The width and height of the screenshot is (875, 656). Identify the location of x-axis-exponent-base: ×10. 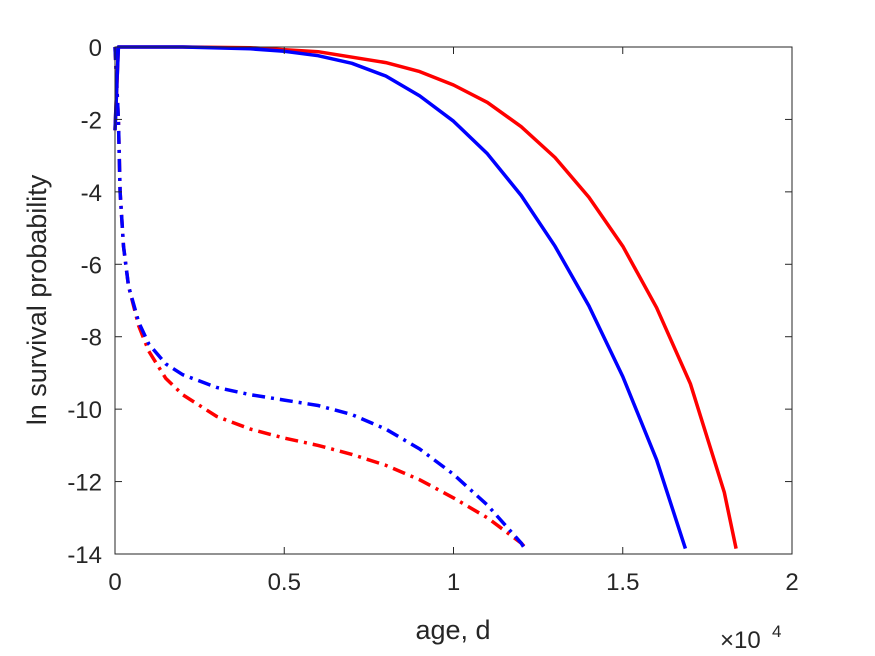
(740, 640).